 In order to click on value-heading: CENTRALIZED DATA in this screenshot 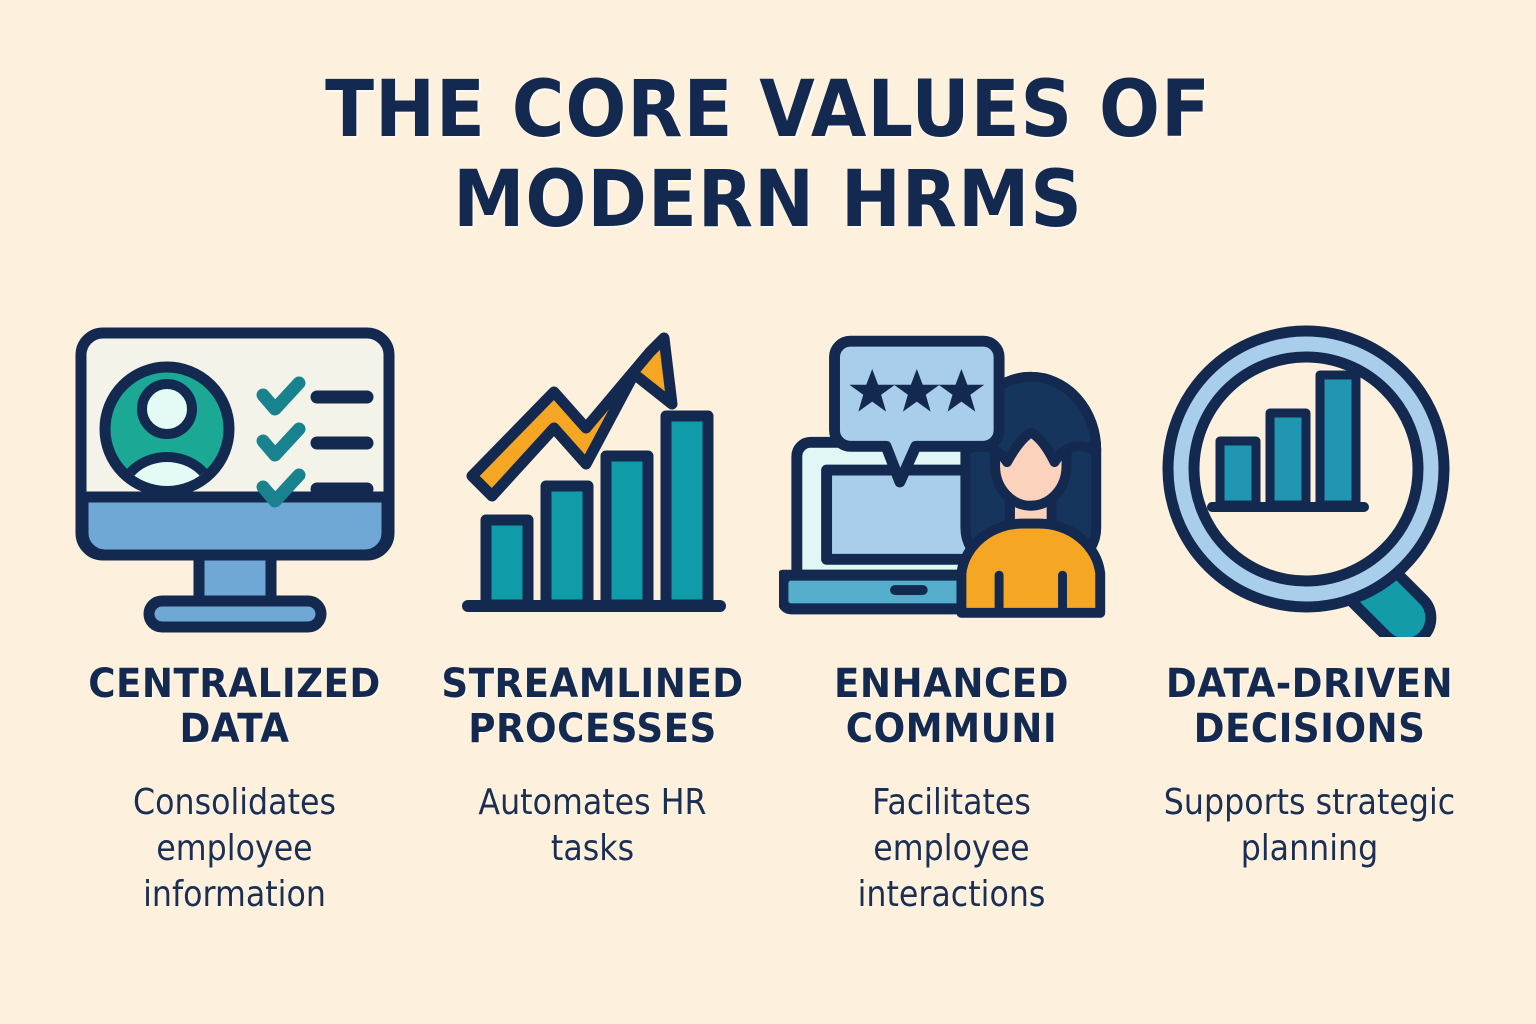, I will do `click(234, 706)`.